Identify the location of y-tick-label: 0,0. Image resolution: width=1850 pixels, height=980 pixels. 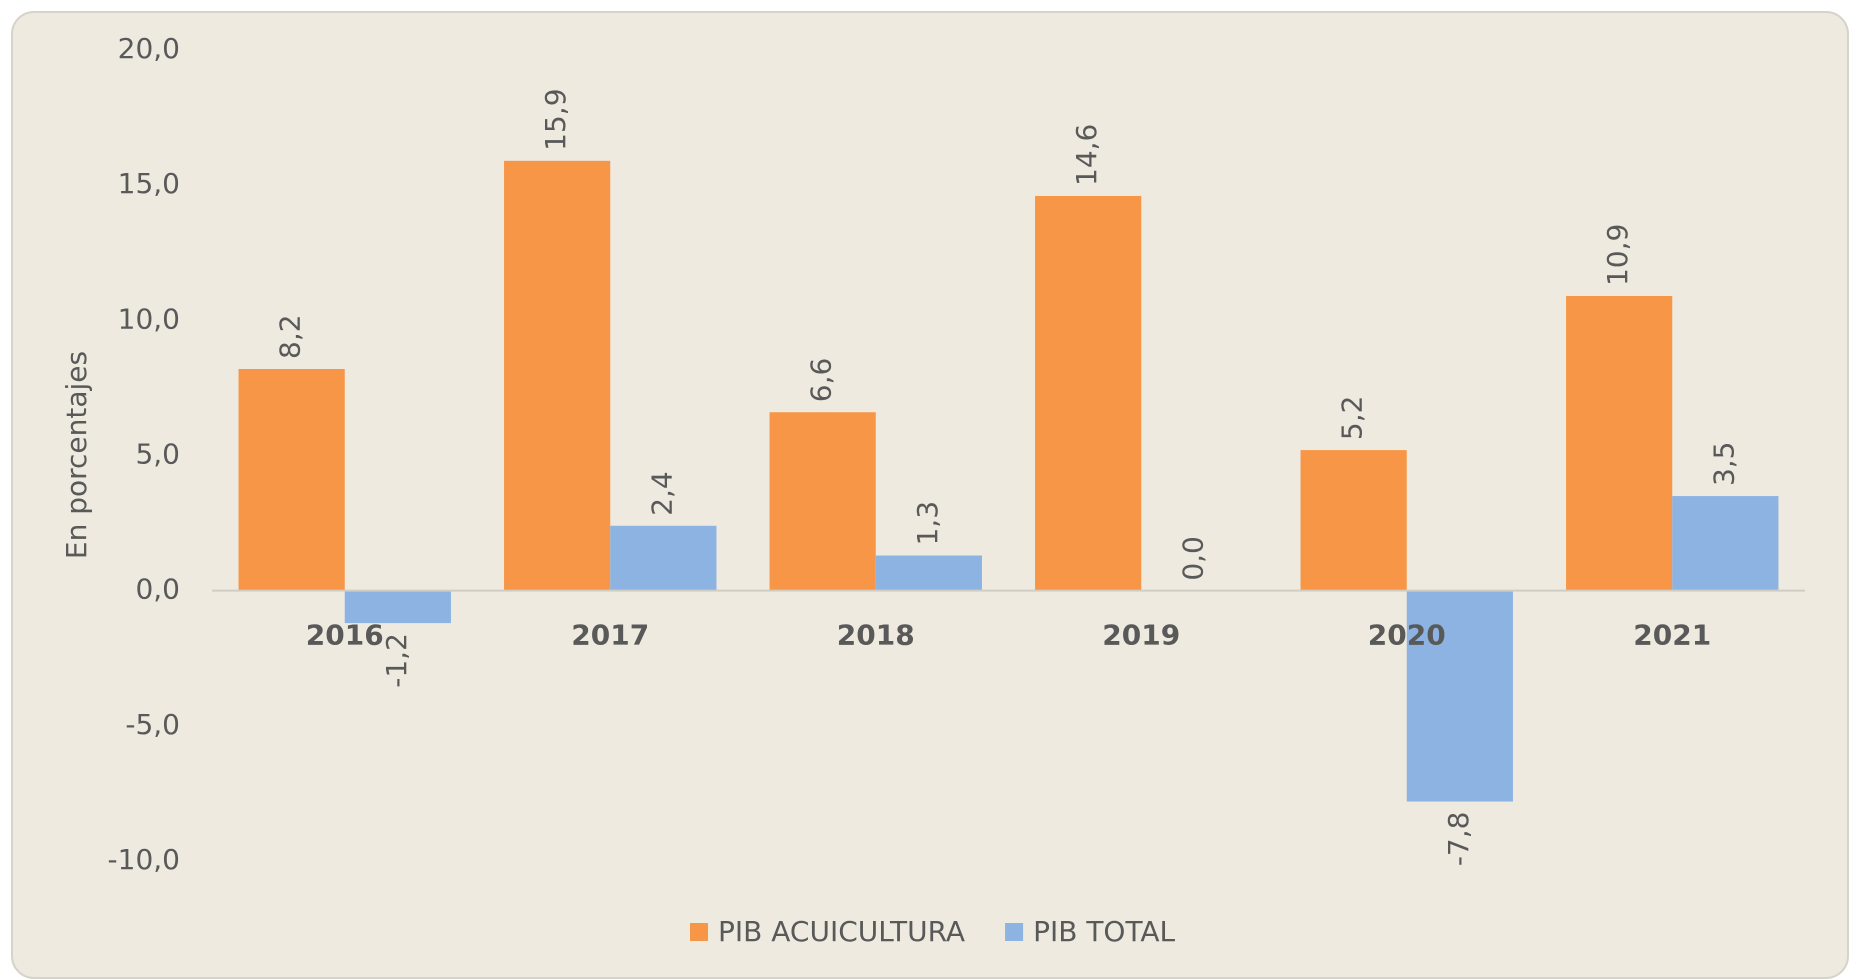
(157, 589).